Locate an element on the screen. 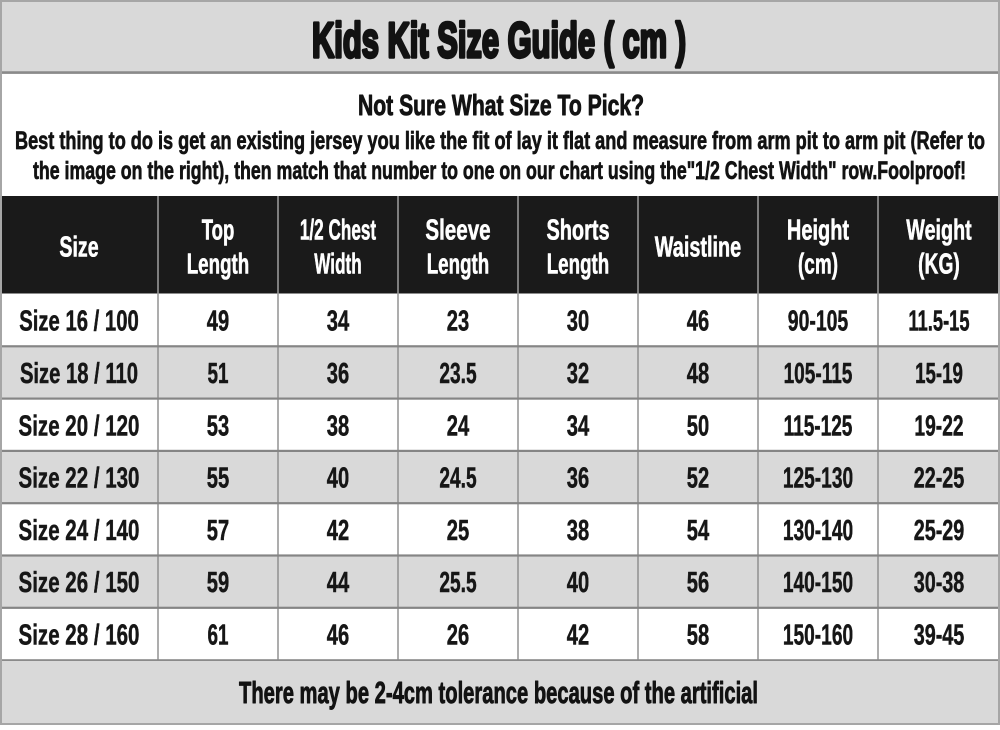 Image resolution: width=1000 pixels, height=730 pixels. svg-text: 32 is located at coordinates (578, 374).